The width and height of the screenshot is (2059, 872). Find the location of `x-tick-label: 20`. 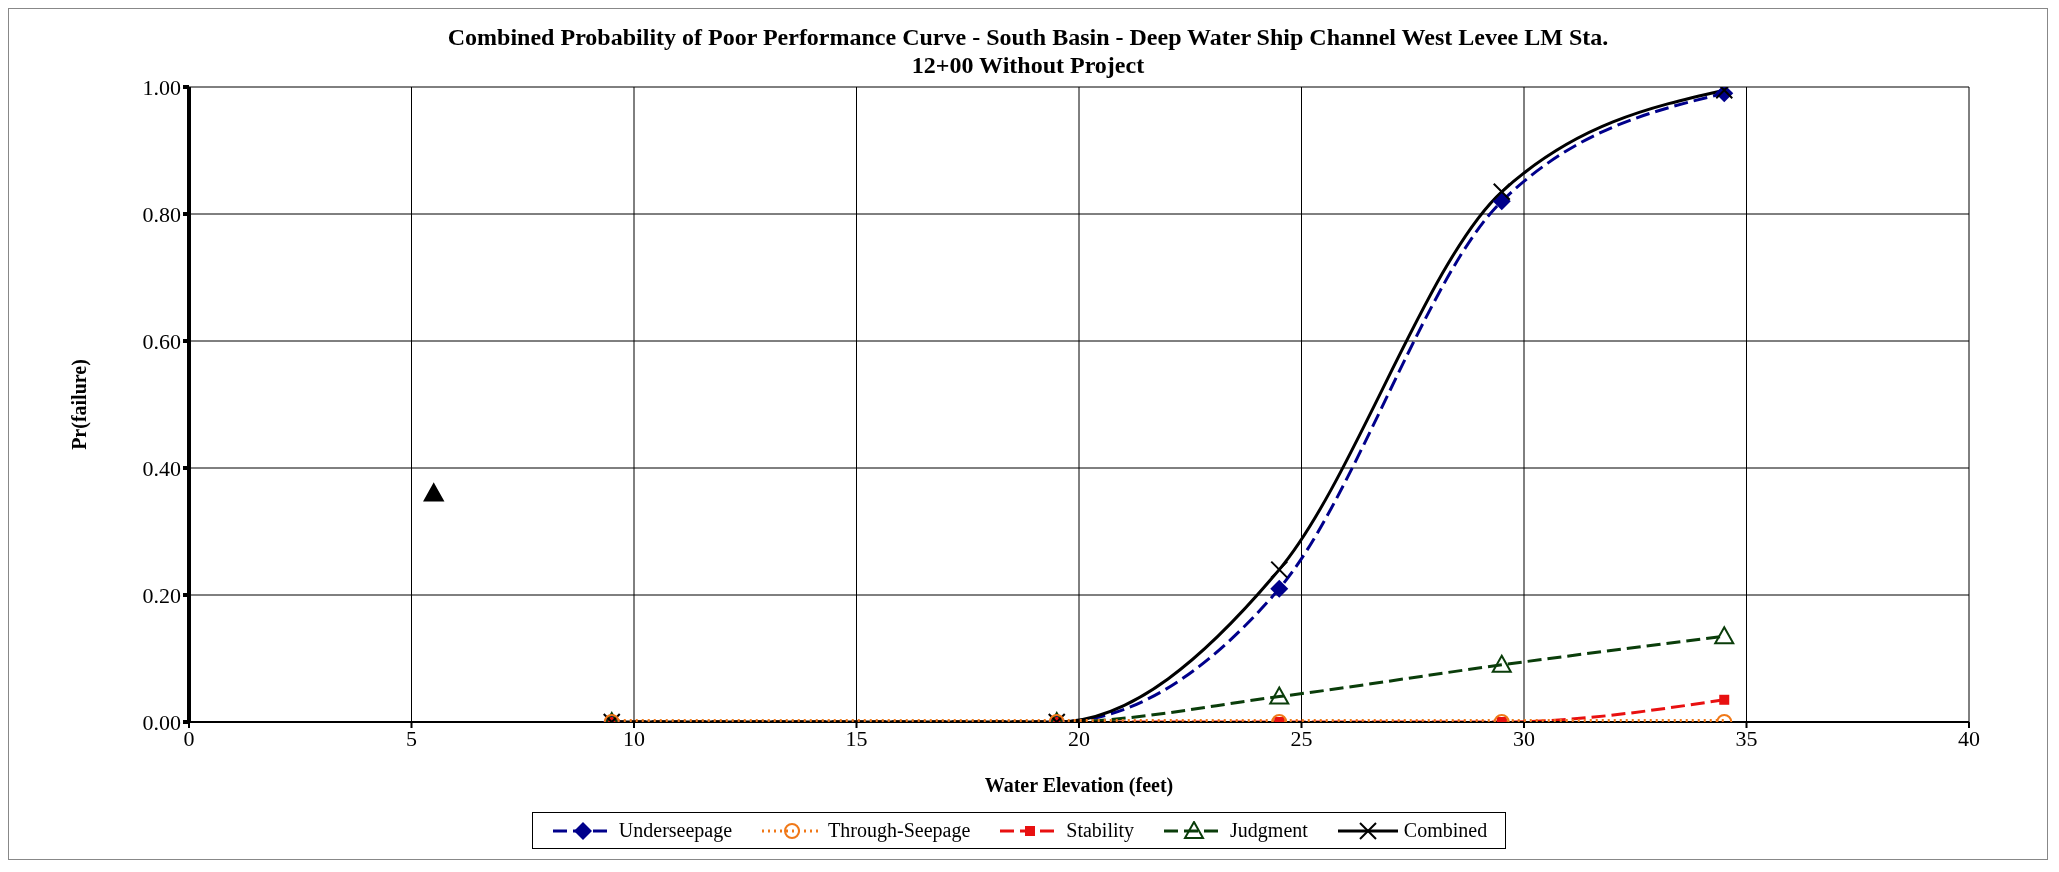

x-tick-label: 20 is located at coordinates (1079, 738).